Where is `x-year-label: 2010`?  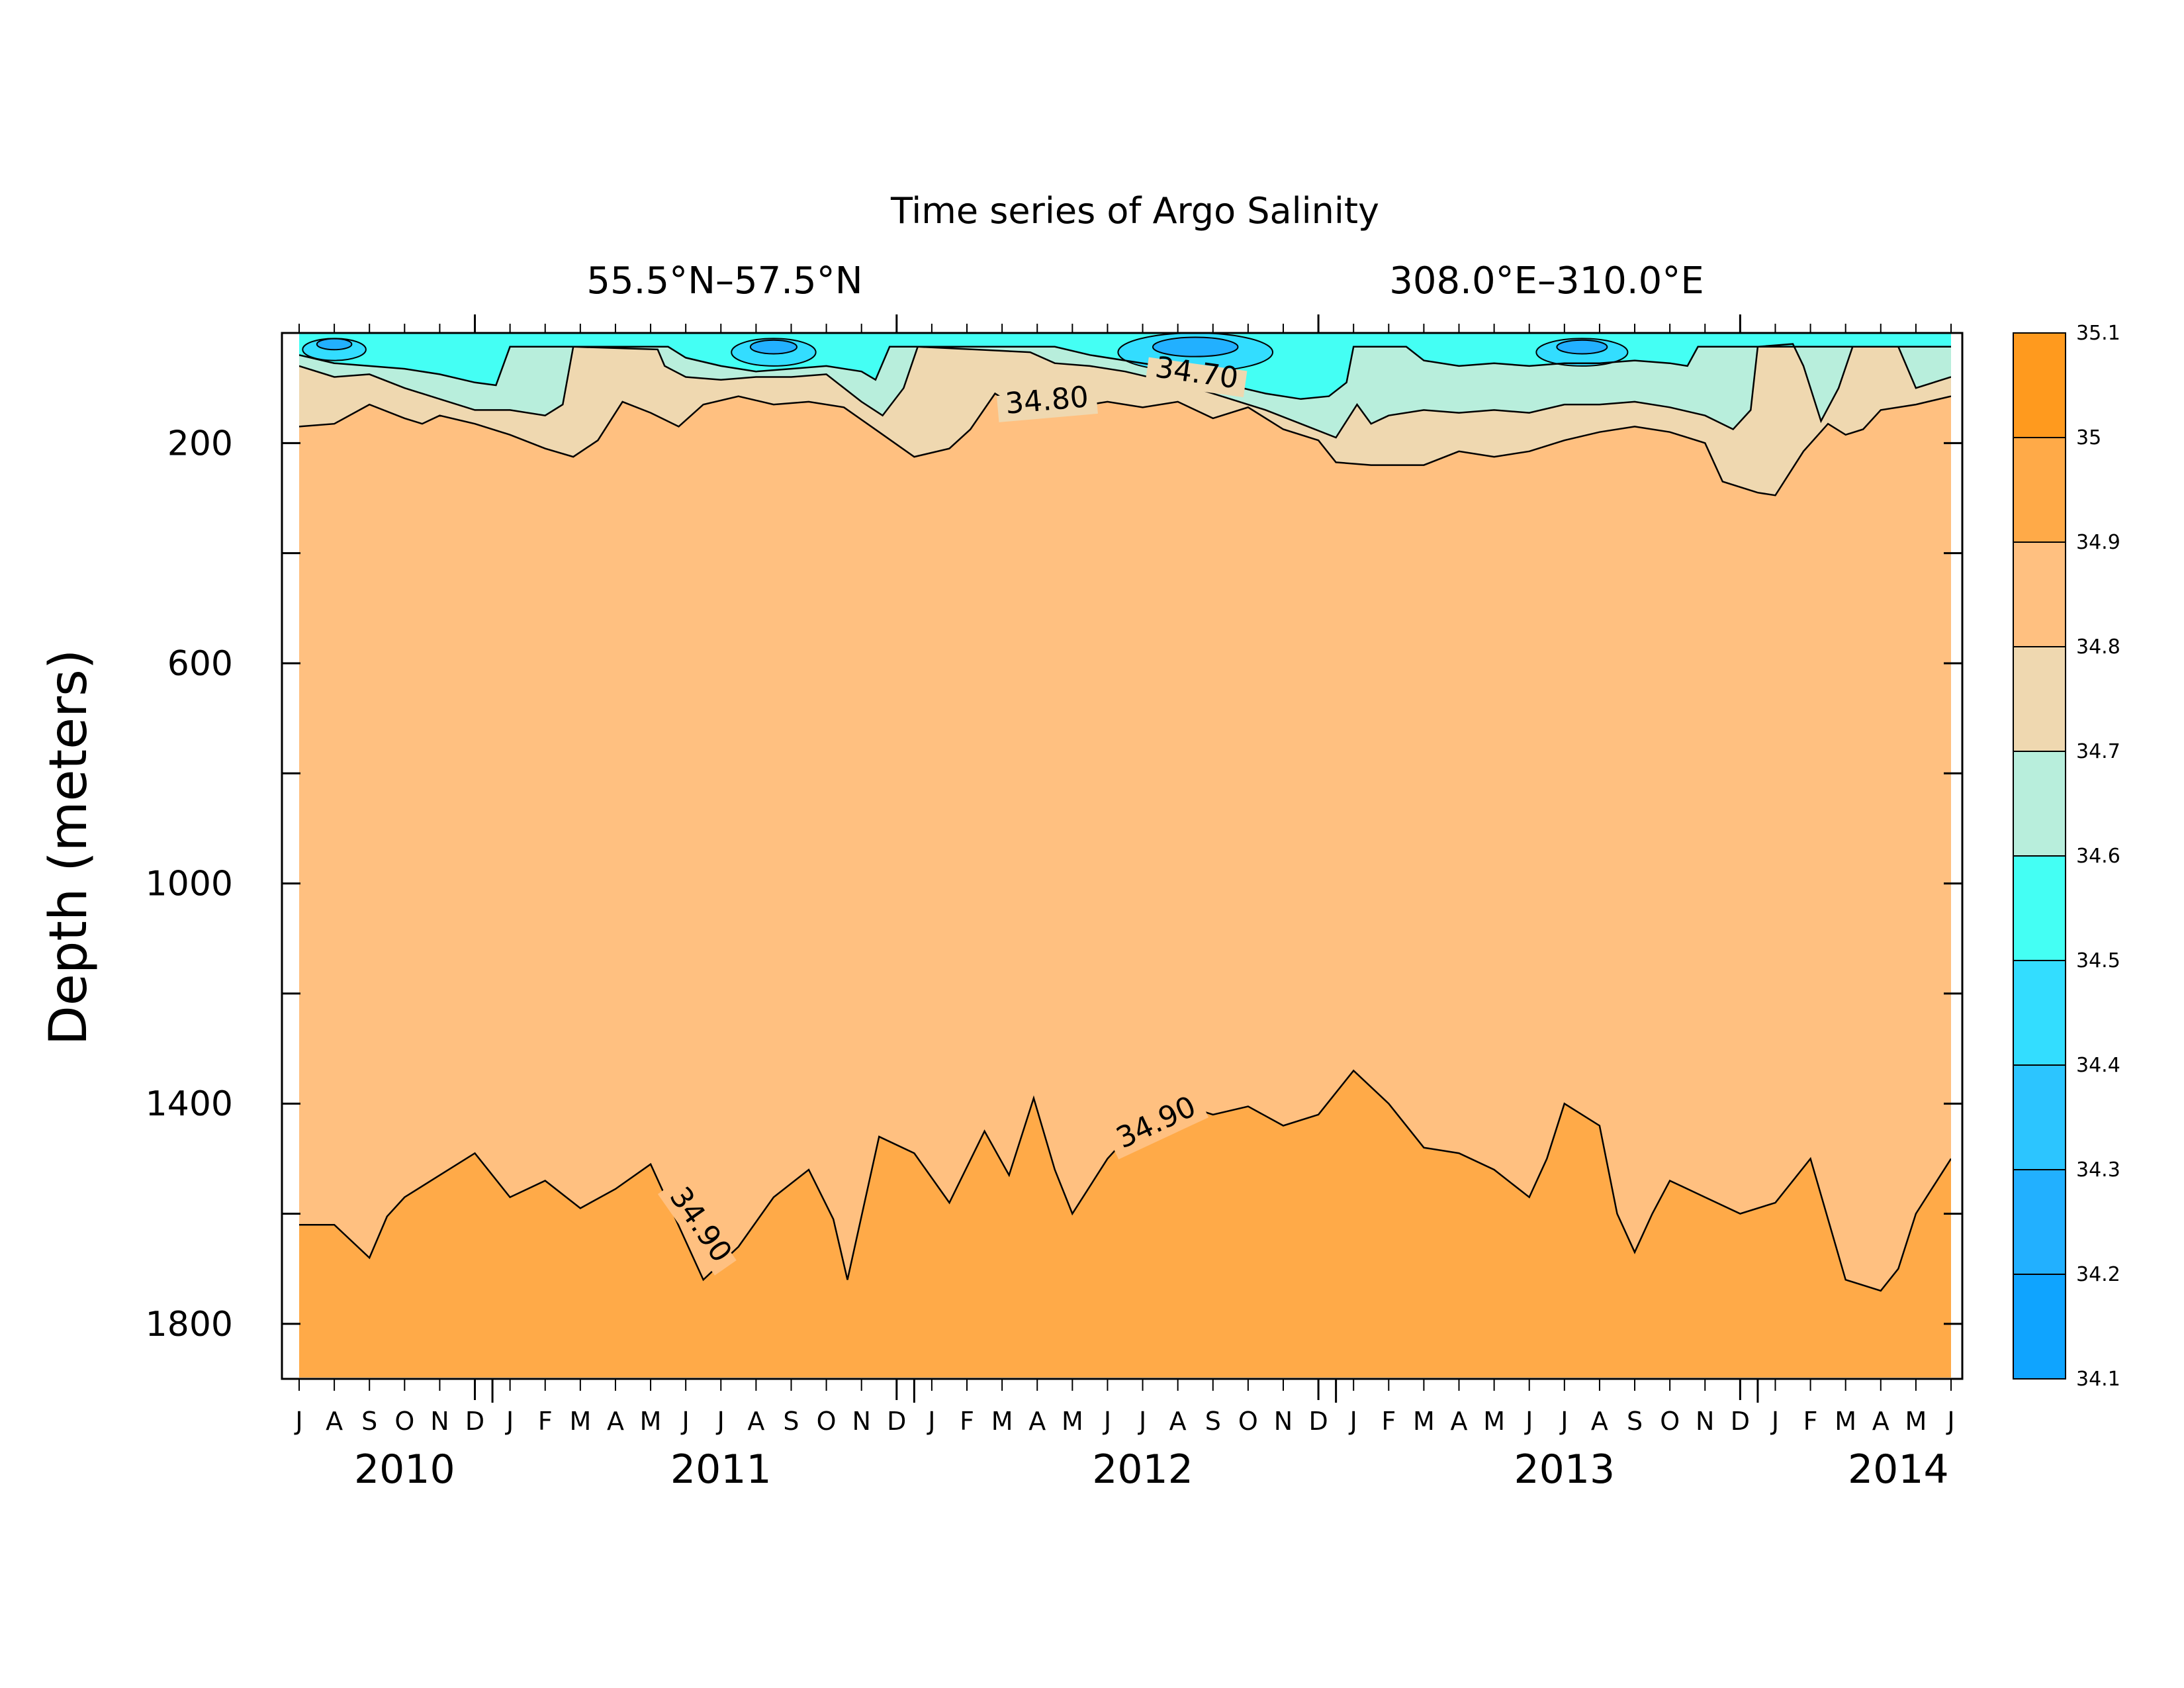
x-year-label: 2010 is located at coordinates (405, 1469).